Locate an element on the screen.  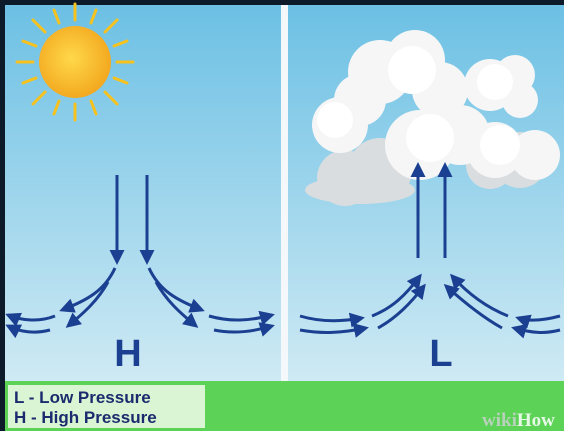
legend-item: H - High Pressure is located at coordinates (85, 417).